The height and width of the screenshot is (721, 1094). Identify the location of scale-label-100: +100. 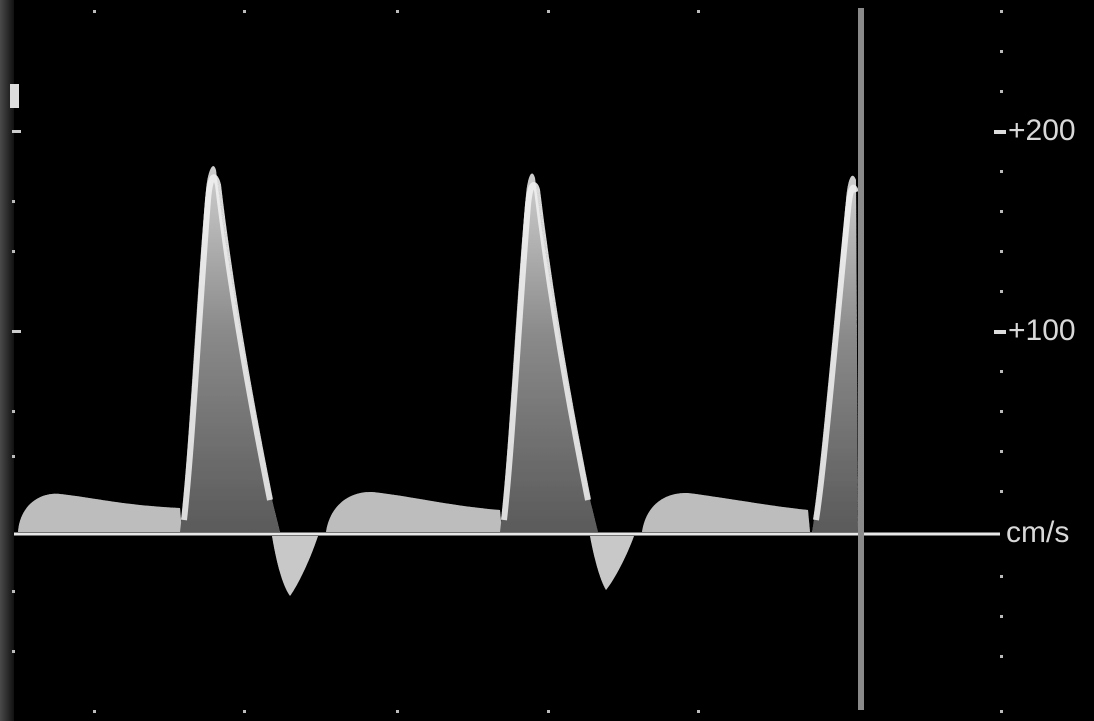
(1042, 330).